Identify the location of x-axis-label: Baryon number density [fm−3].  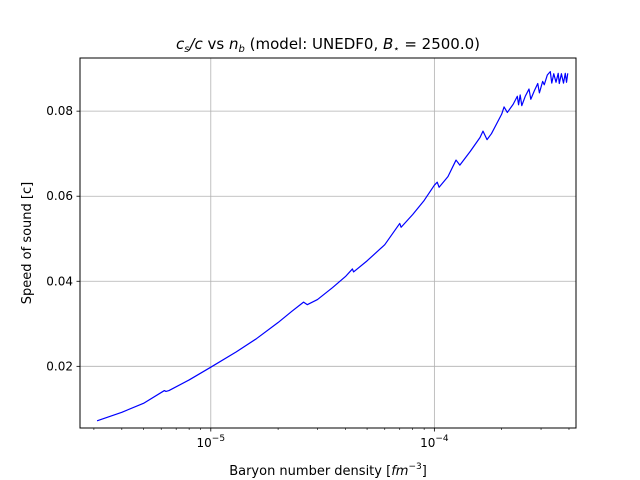
(328, 470).